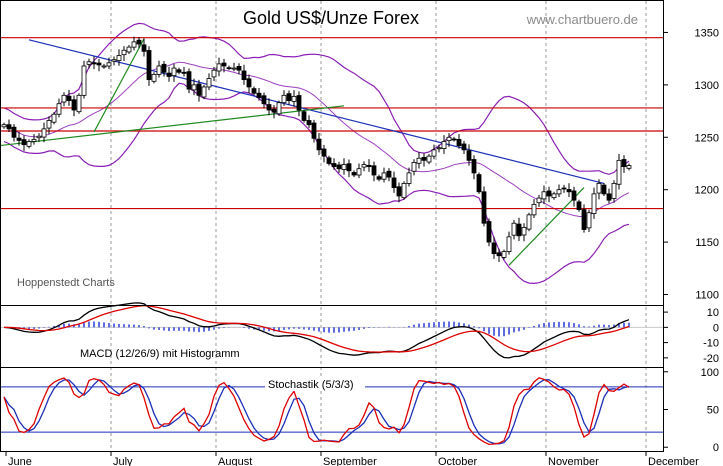 The width and height of the screenshot is (723, 466). What do you see at coordinates (707, 243) in the screenshot?
I see `price-axis-tick-label: 1150` at bounding box center [707, 243].